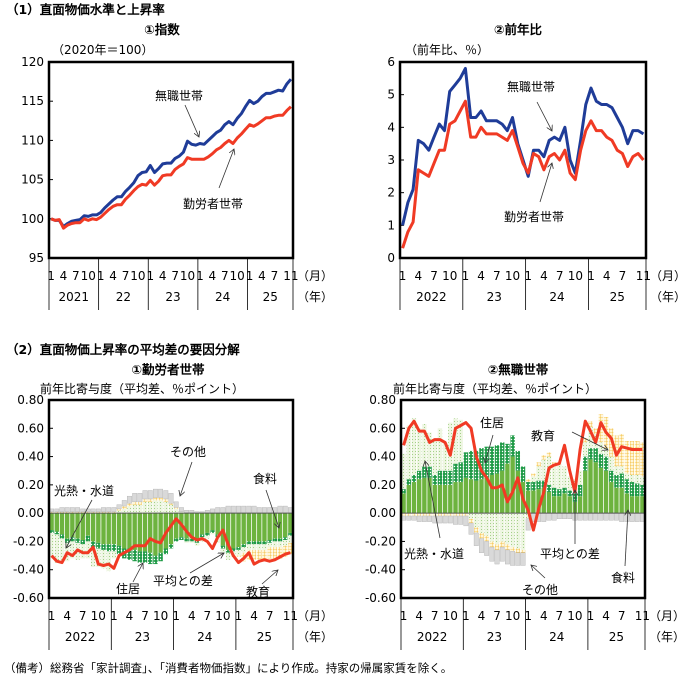 The height and width of the screenshot is (679, 679). I want to click on x-unit-month: （月）, so click(664, 616).